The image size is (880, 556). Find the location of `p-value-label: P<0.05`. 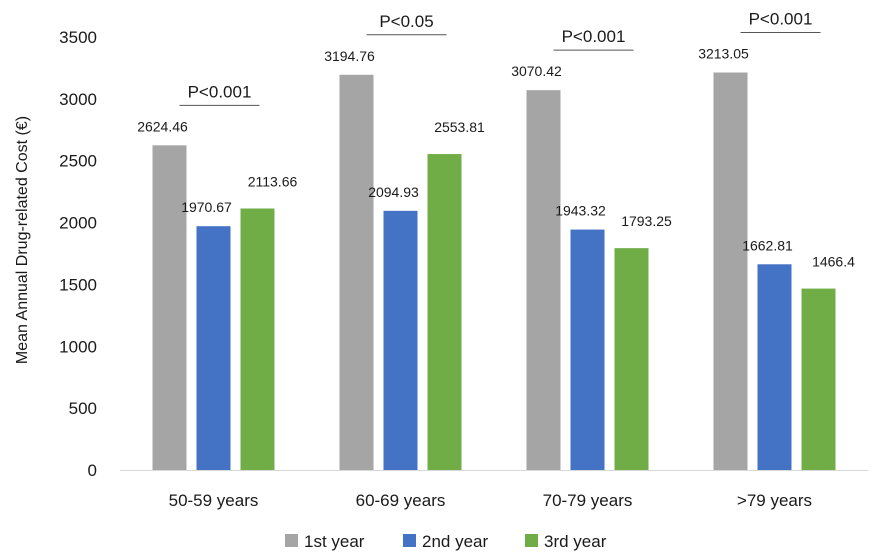

p-value-label: P<0.05 is located at coordinates (406, 21).